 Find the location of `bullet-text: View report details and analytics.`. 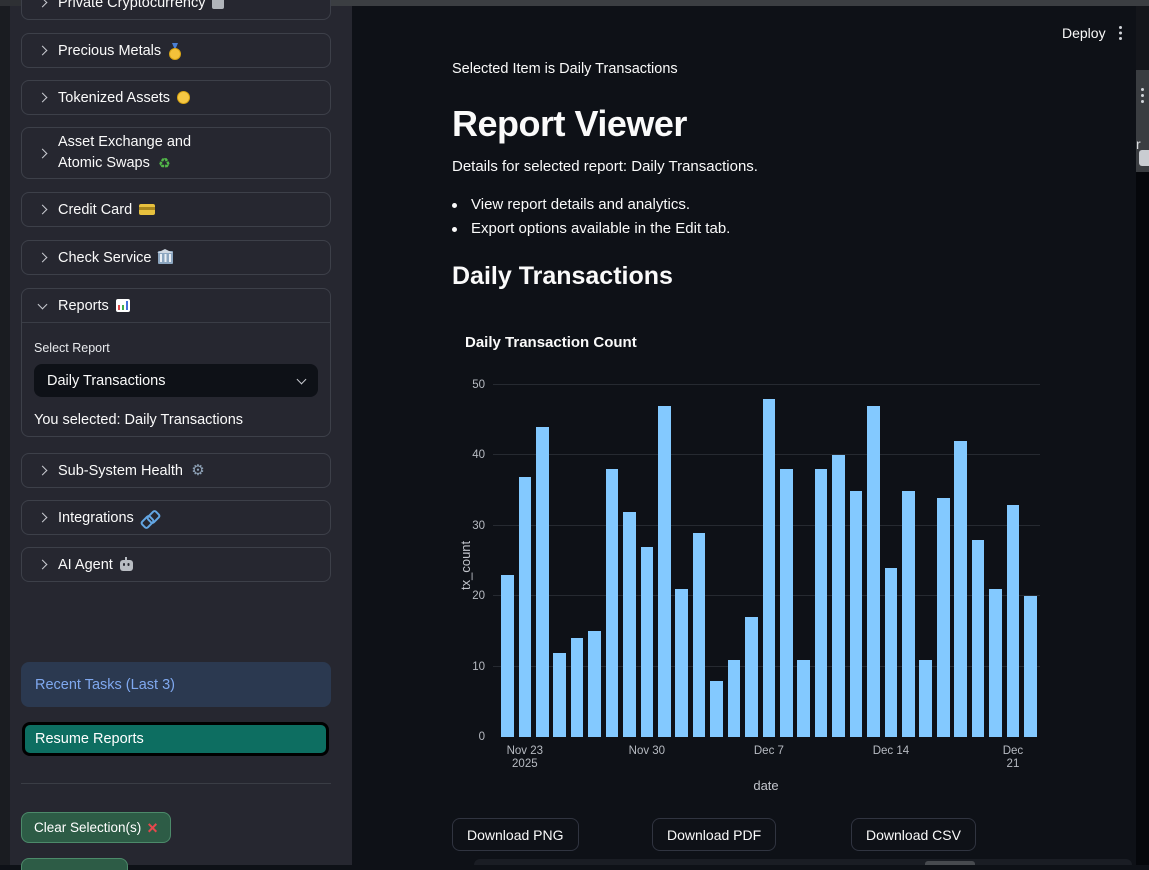

bullet-text: View report details and analytics. is located at coordinates (581, 204).